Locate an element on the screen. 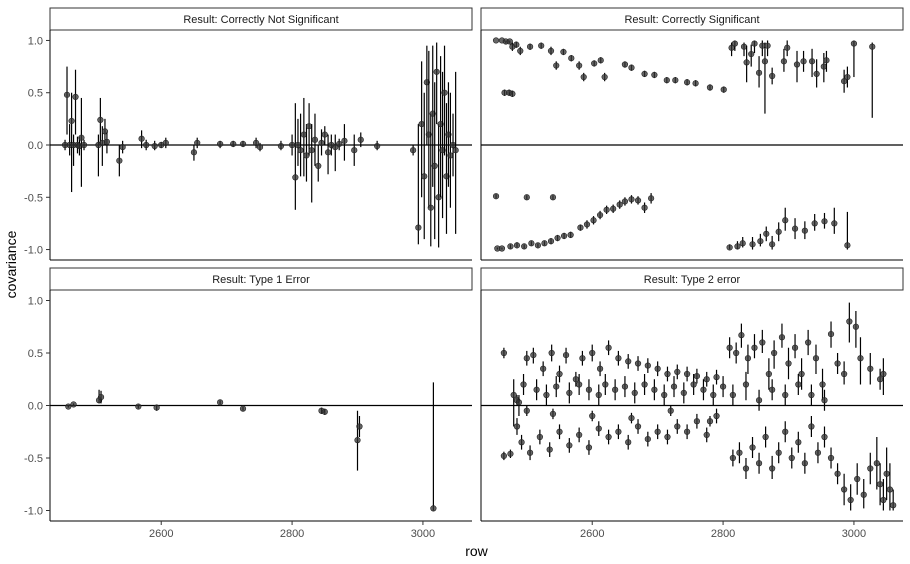 The image size is (910, 564). y-tick-label: 0.0 is located at coordinates (35, 407).